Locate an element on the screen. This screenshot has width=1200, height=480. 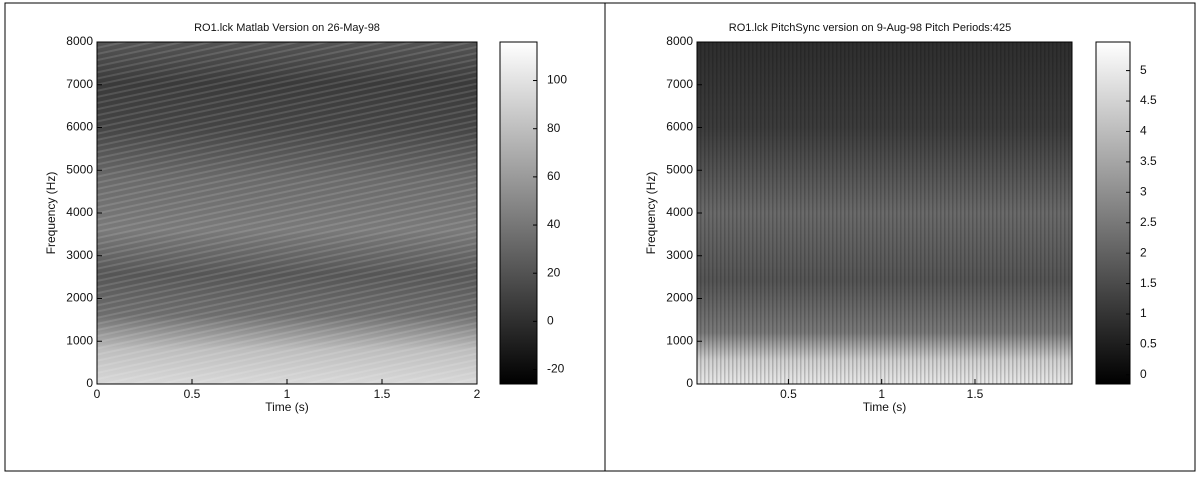
colorbar-tick-label: 3 is located at coordinates (1143, 191).